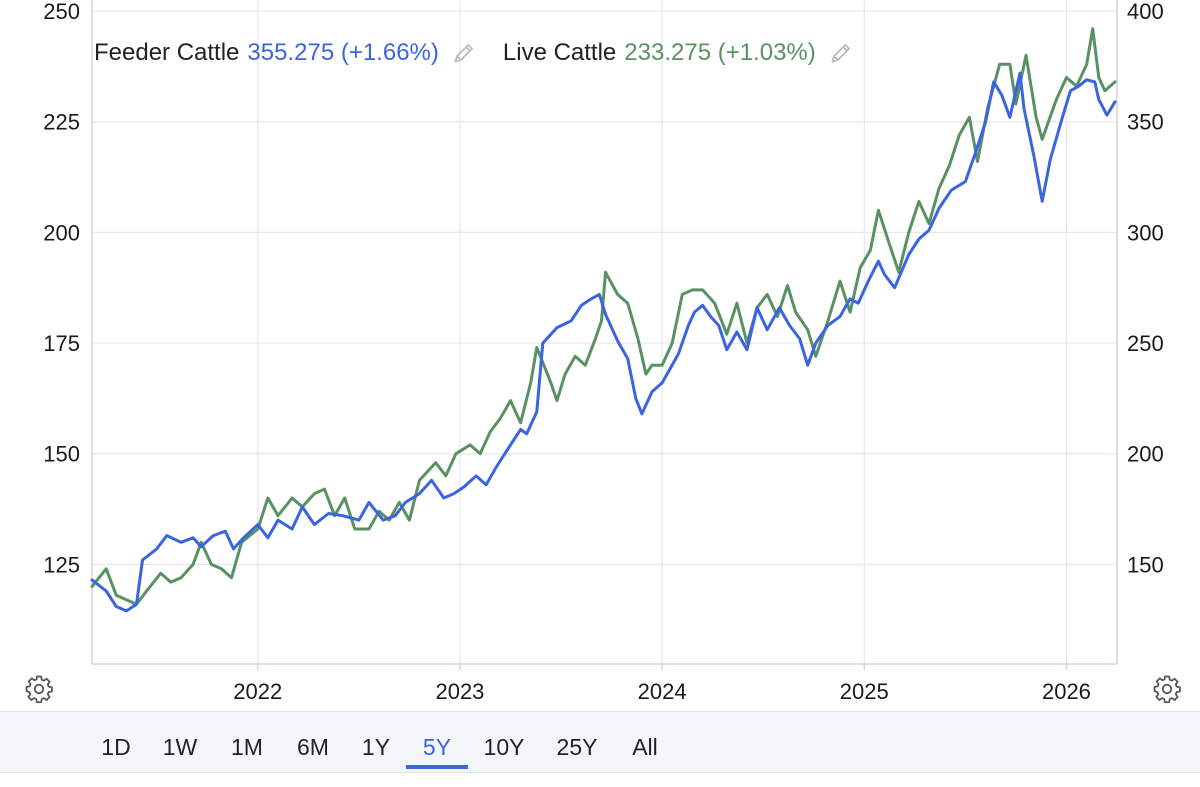 The width and height of the screenshot is (1200, 787). What do you see at coordinates (1145, 122) in the screenshot?
I see `right-tick-label: 350` at bounding box center [1145, 122].